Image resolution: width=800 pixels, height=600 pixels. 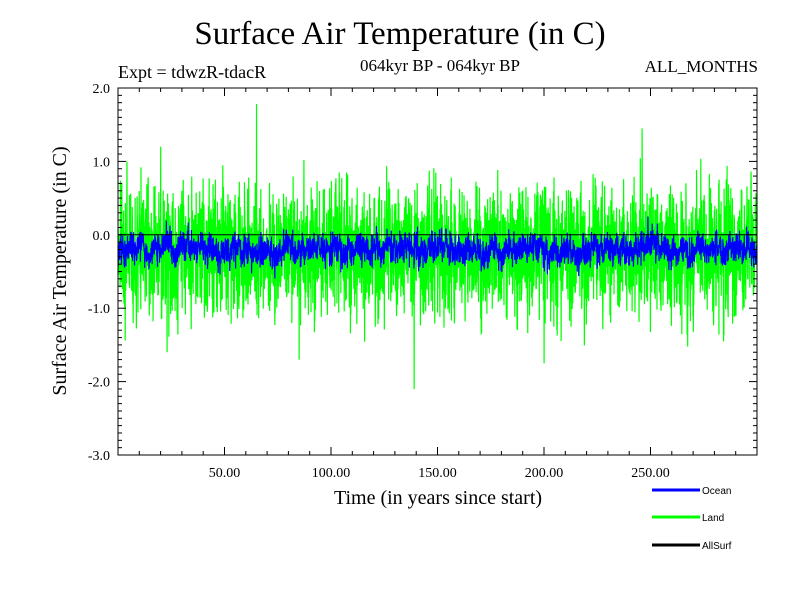 What do you see at coordinates (102, 89) in the screenshot?
I see `y-tick-label: 2.0` at bounding box center [102, 89].